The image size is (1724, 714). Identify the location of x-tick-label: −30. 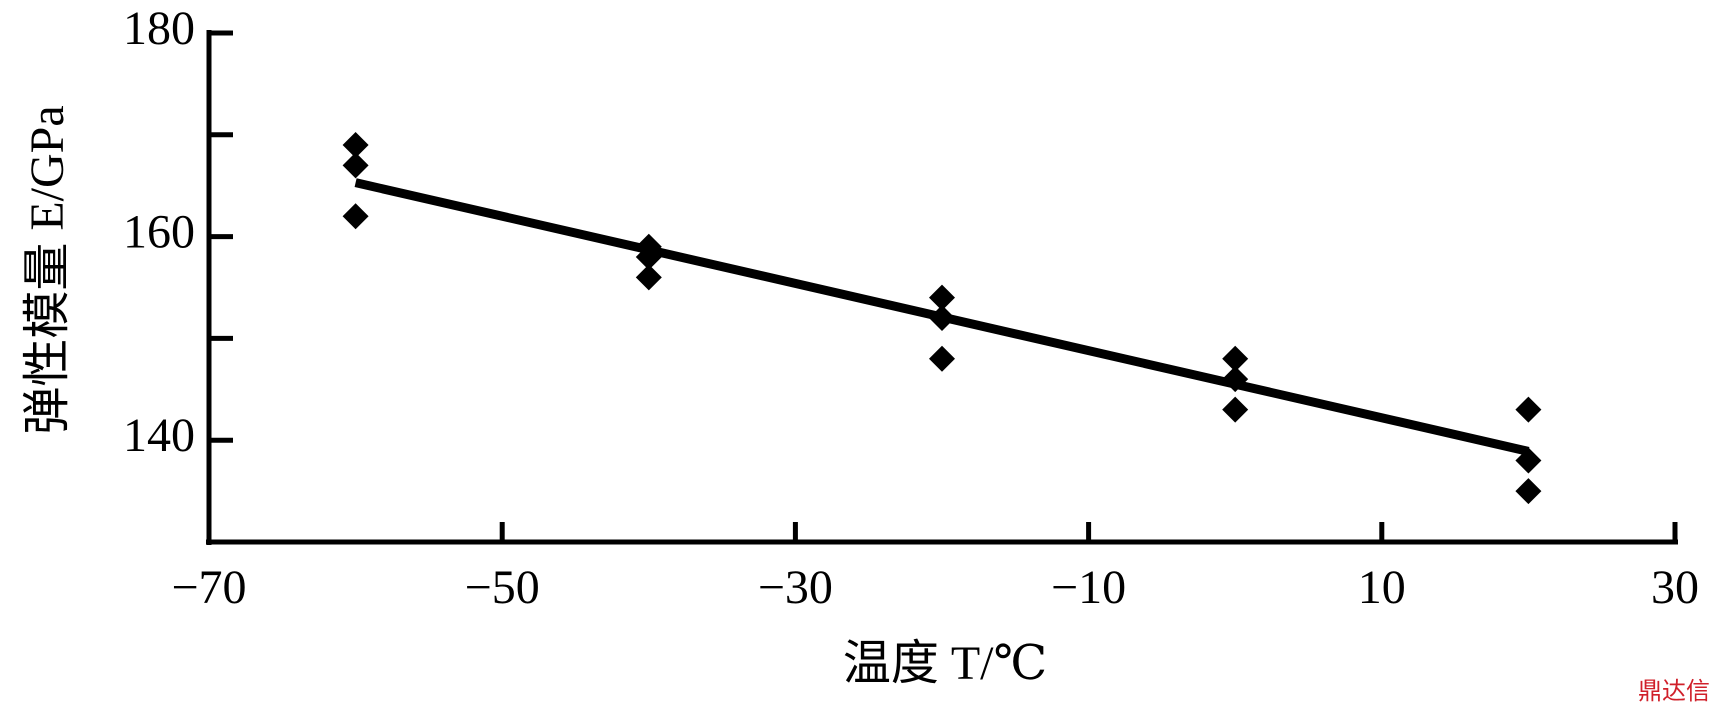
(795, 587).